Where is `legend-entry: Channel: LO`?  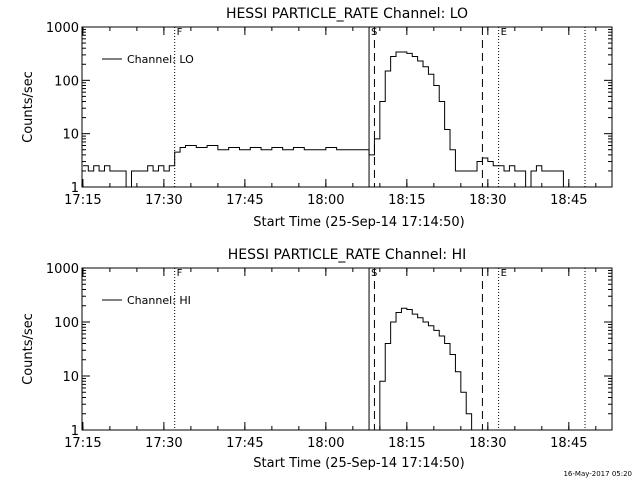
legend-entry: Channel: LO is located at coordinates (160, 59).